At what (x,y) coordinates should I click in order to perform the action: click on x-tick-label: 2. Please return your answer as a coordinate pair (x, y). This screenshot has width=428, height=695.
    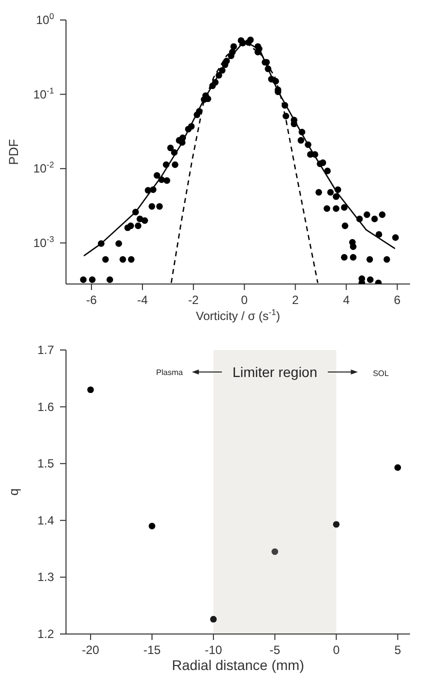
    Looking at the image, I should click on (295, 300).